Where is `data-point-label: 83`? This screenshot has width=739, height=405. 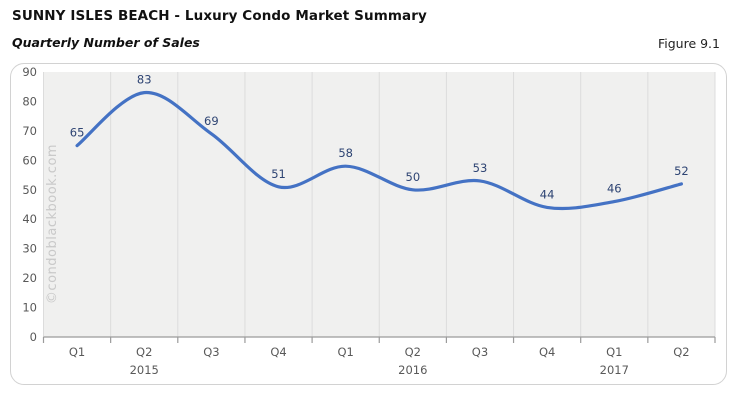 data-point-label: 83 is located at coordinates (144, 80).